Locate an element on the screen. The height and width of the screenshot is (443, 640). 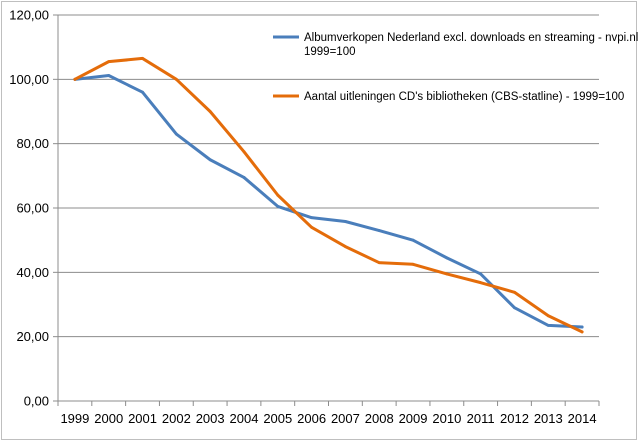
x-tick-label: 2013 is located at coordinates (548, 418).